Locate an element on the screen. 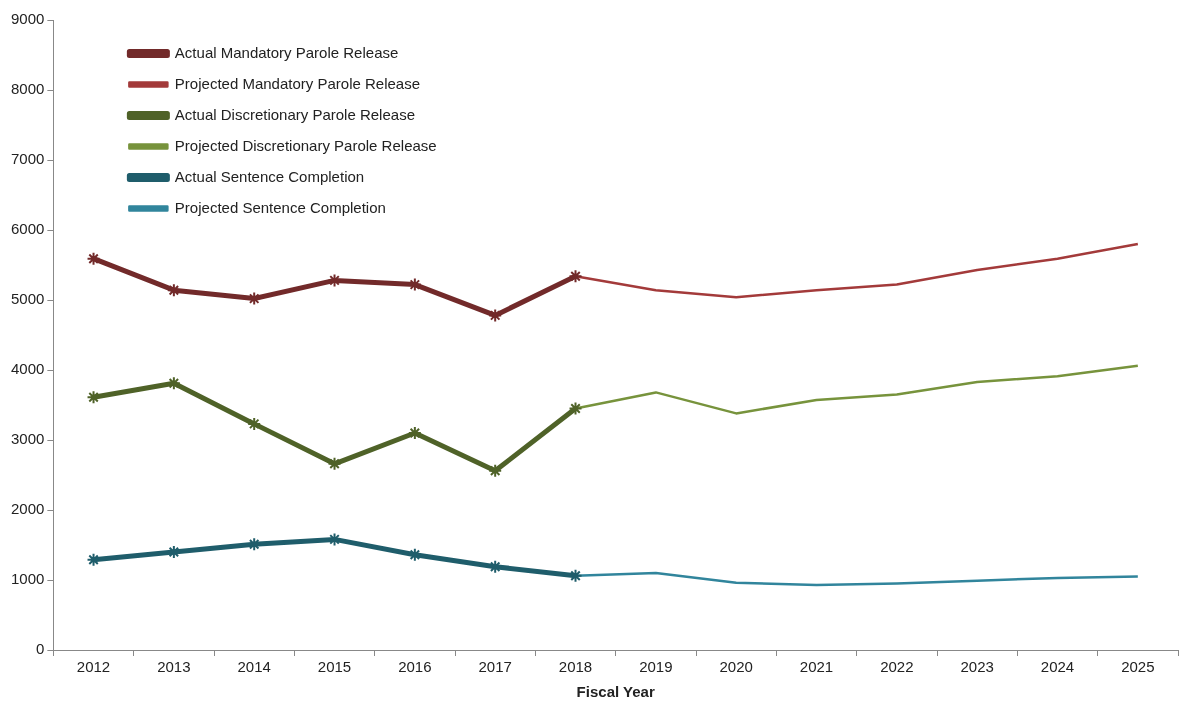 The image size is (1196, 714). x-tick-label: 2013 is located at coordinates (174, 667).